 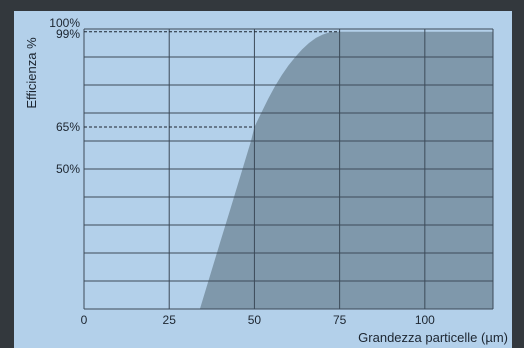 What do you see at coordinates (68, 169) in the screenshot?
I see `y-tick-label: 50%` at bounding box center [68, 169].